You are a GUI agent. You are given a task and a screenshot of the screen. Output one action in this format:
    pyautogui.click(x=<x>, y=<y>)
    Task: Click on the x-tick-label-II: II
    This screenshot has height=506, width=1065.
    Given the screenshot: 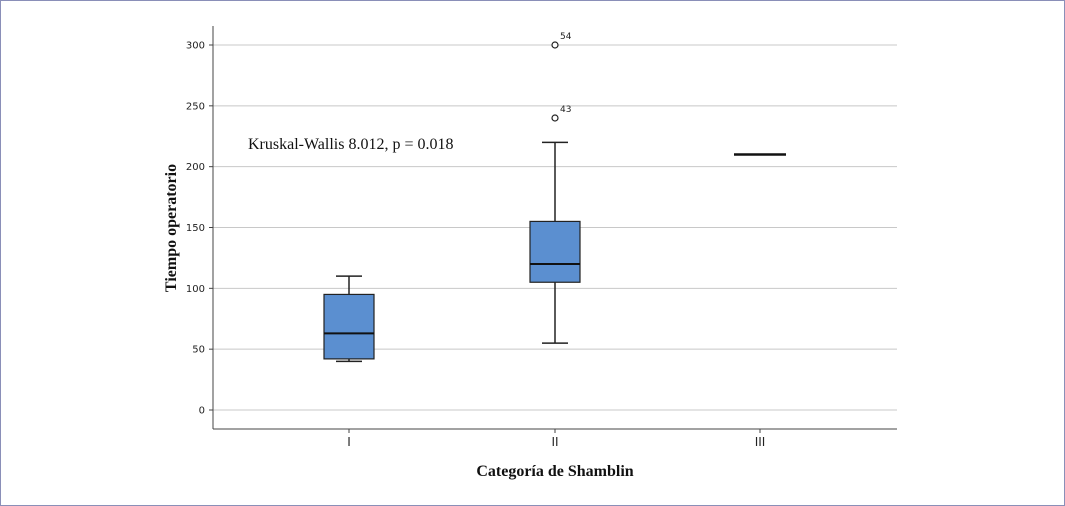 What is the action you would take?
    pyautogui.click(x=554, y=442)
    